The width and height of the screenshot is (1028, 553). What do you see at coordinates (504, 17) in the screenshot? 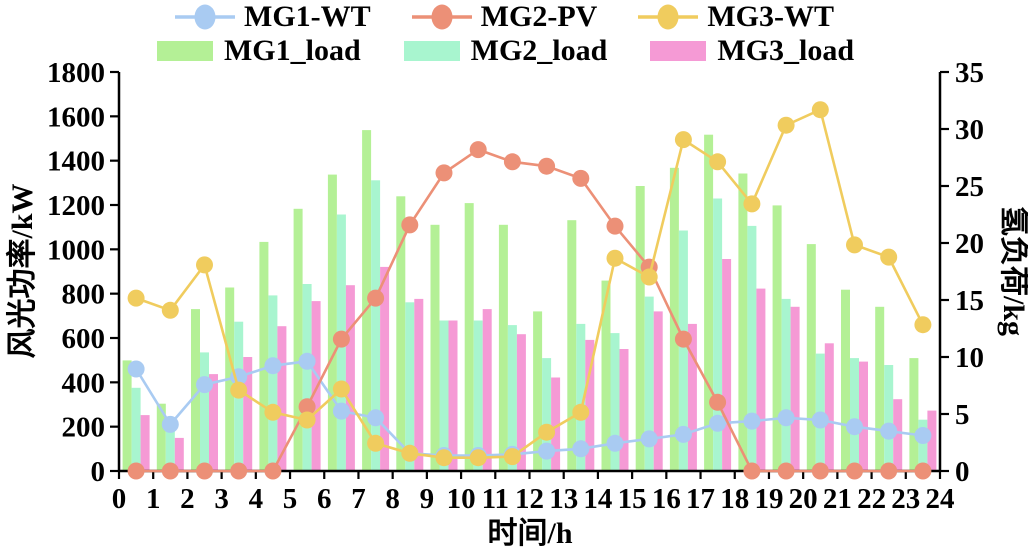
I see `legend-item-MG2-PV: MG2-PV` at bounding box center [504, 17].